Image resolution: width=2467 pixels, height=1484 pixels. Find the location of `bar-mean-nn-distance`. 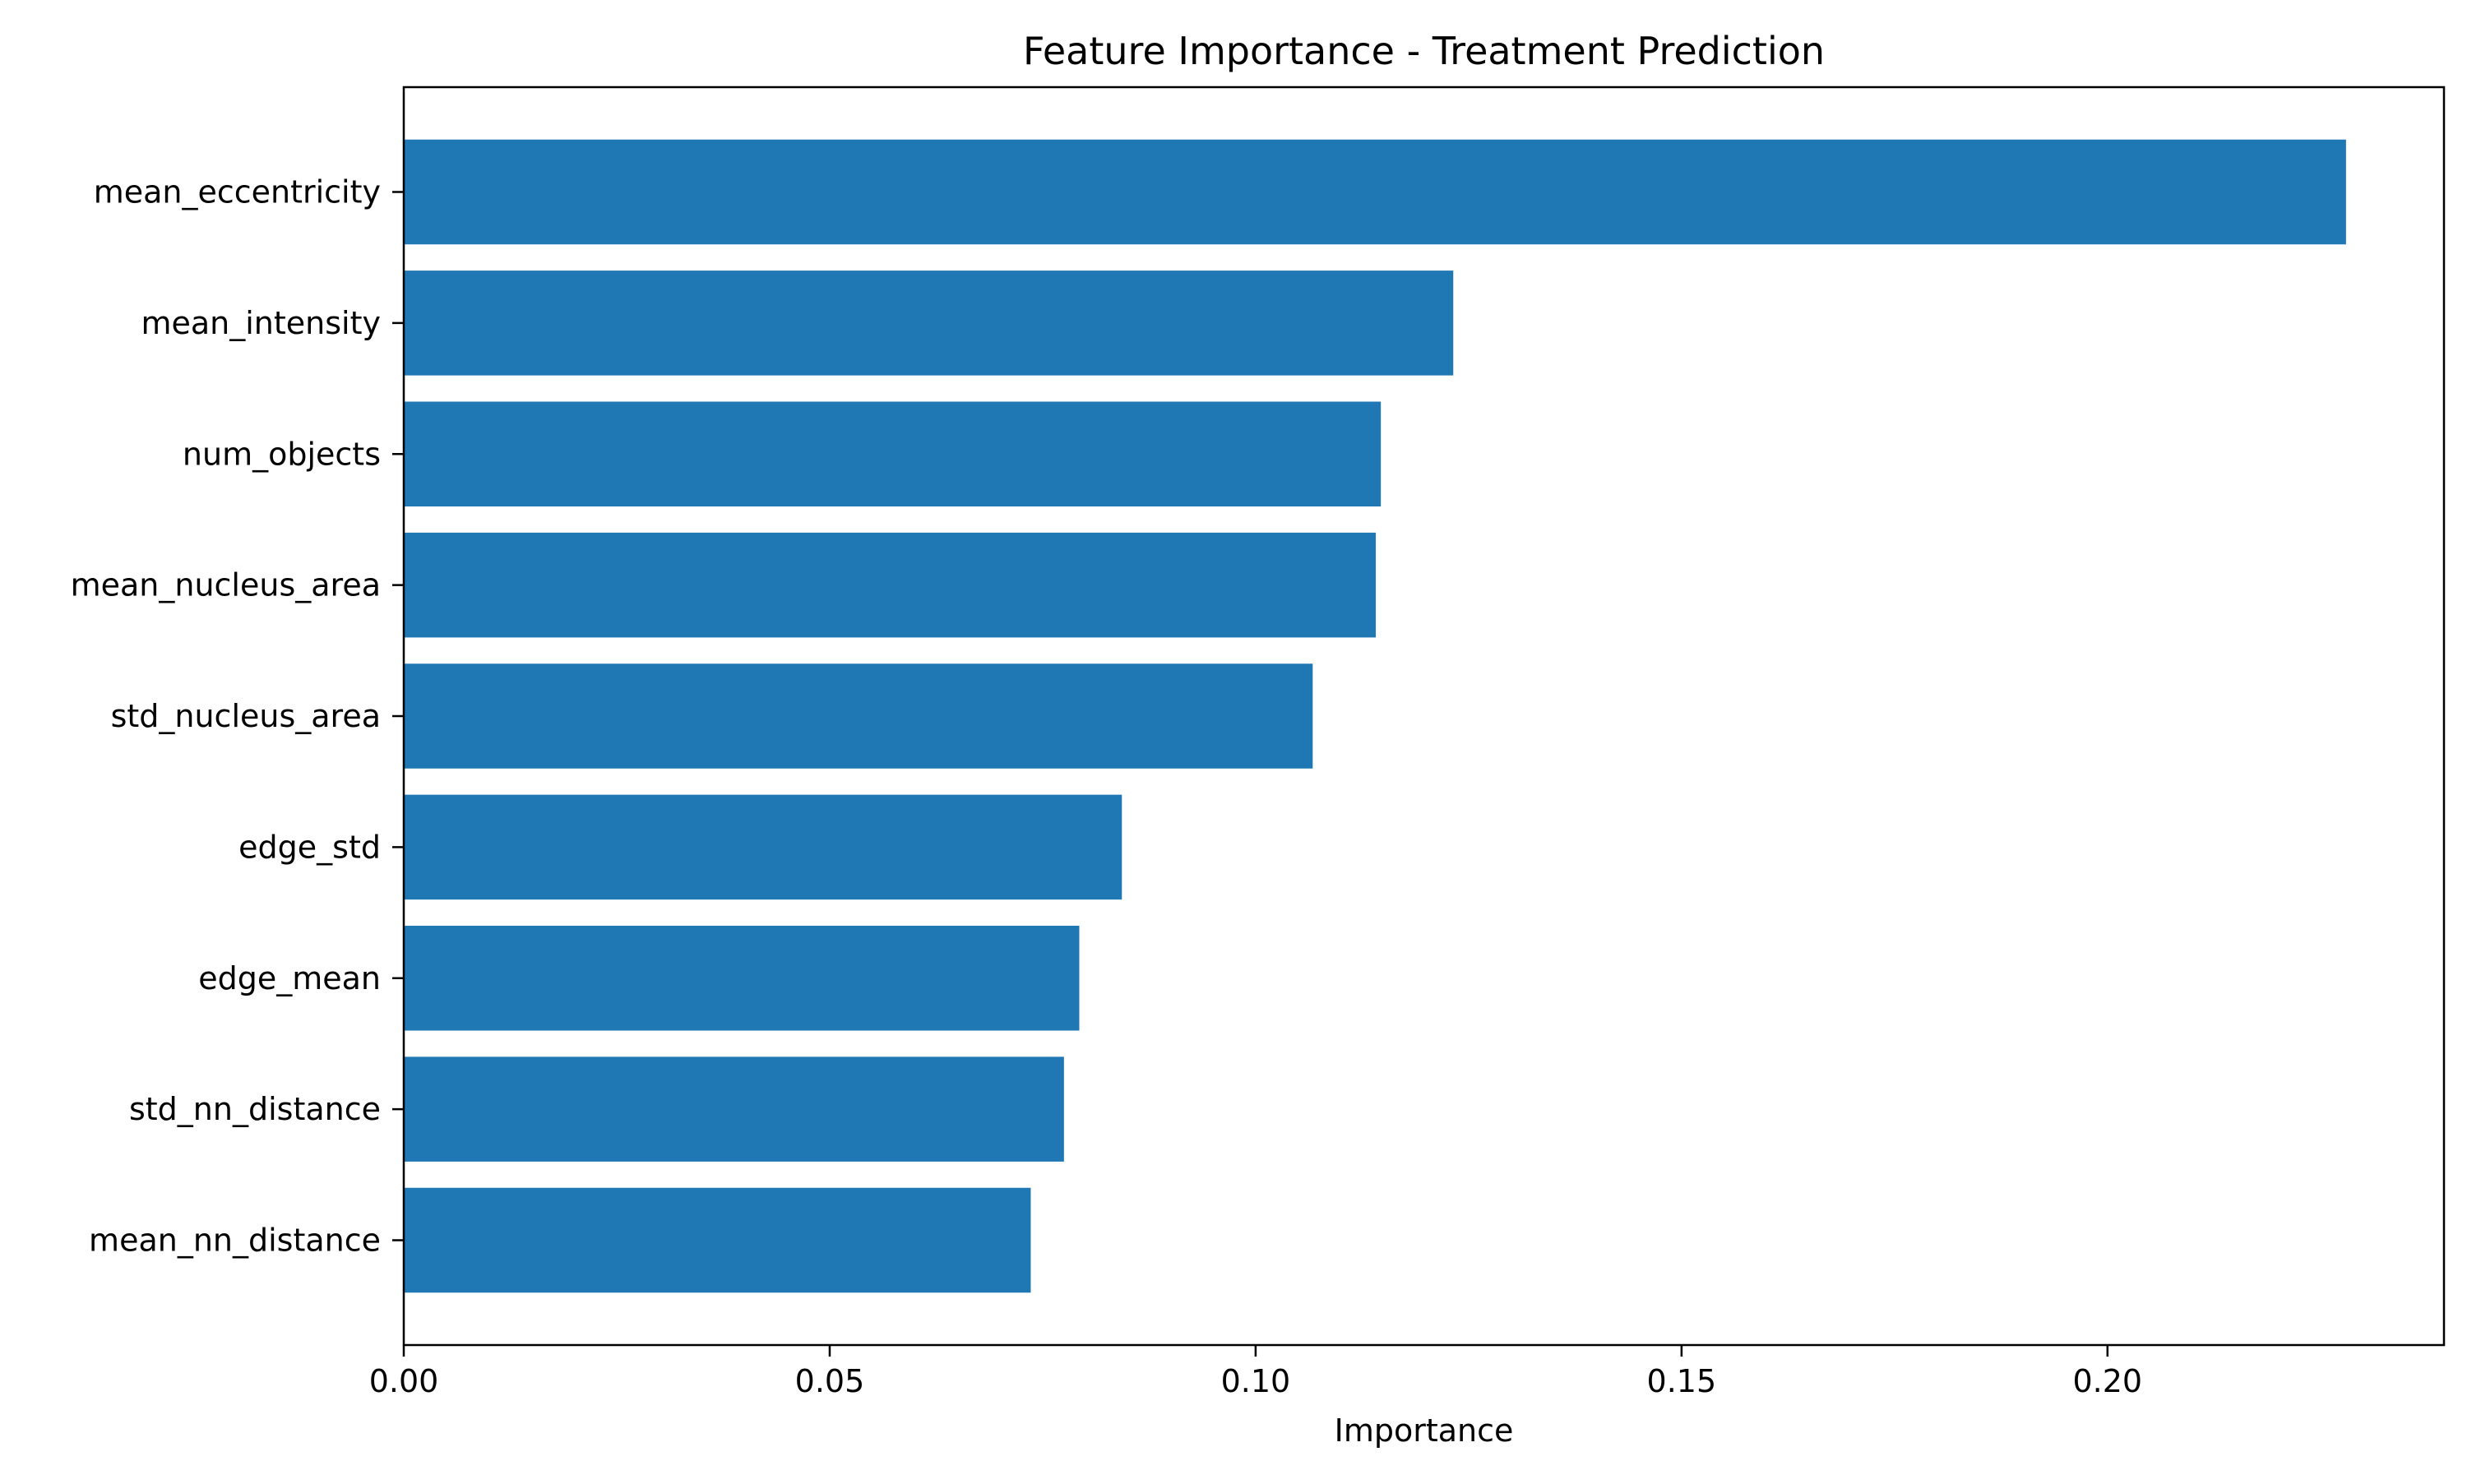

bar-mean-nn-distance is located at coordinates (717, 1240).